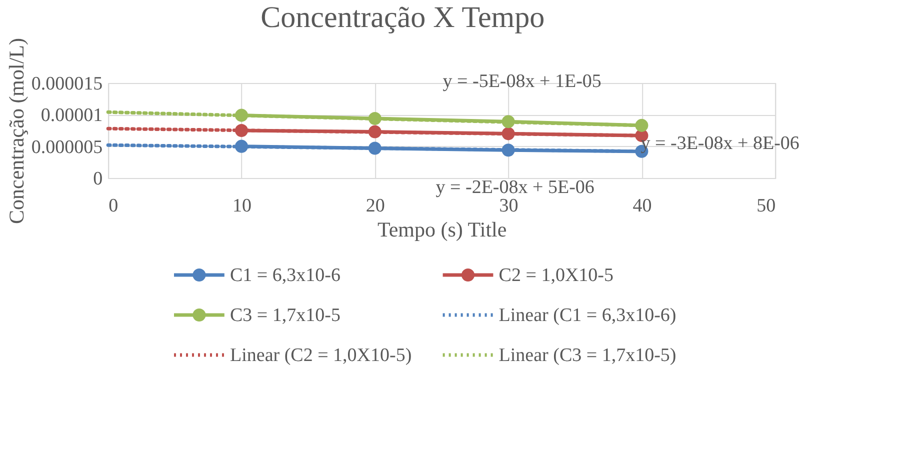 The image size is (903, 455). What do you see at coordinates (71, 115) in the screenshot?
I see `y-tick-label: 0.00001` at bounding box center [71, 115].